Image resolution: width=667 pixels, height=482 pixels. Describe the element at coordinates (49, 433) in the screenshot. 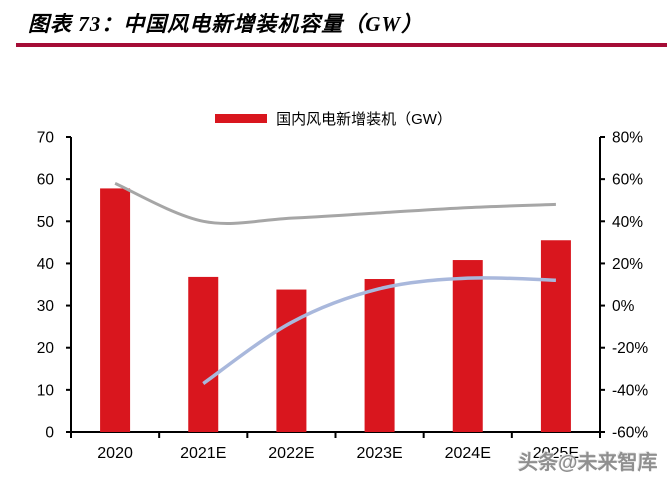

I see `svg-text: 0` at that location.